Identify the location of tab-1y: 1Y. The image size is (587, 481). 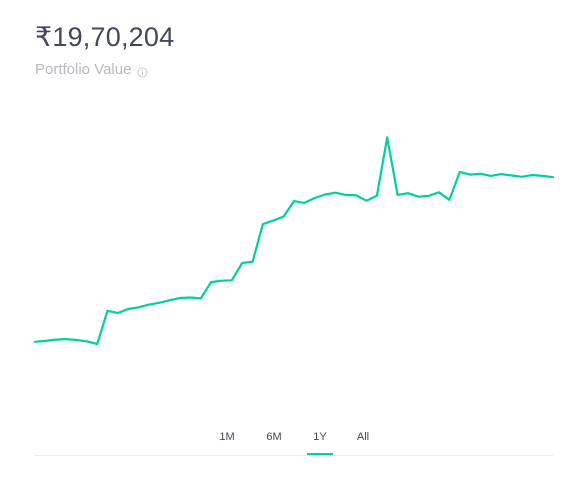
(320, 440).